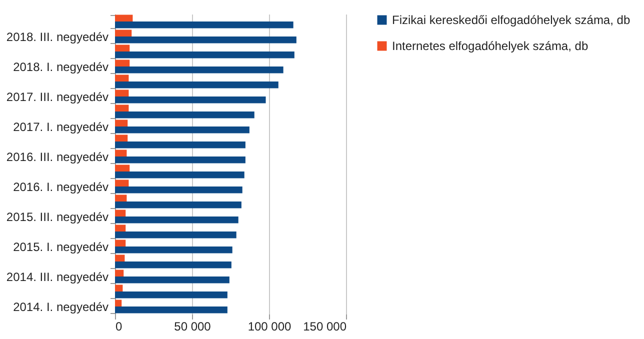  I want to click on legend-label: Internetes elfogadóhelyek száma, db, so click(490, 46).